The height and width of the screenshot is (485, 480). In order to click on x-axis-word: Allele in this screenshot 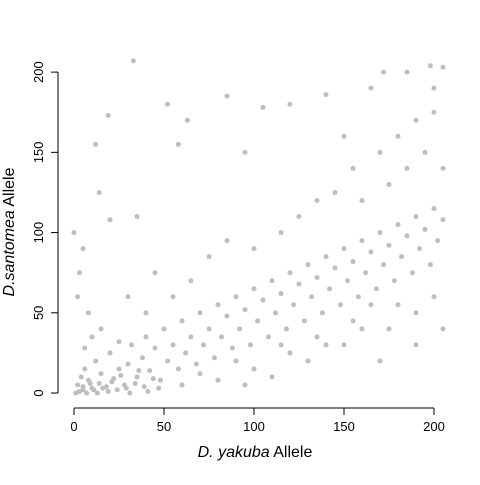, I will do `click(292, 452)`.